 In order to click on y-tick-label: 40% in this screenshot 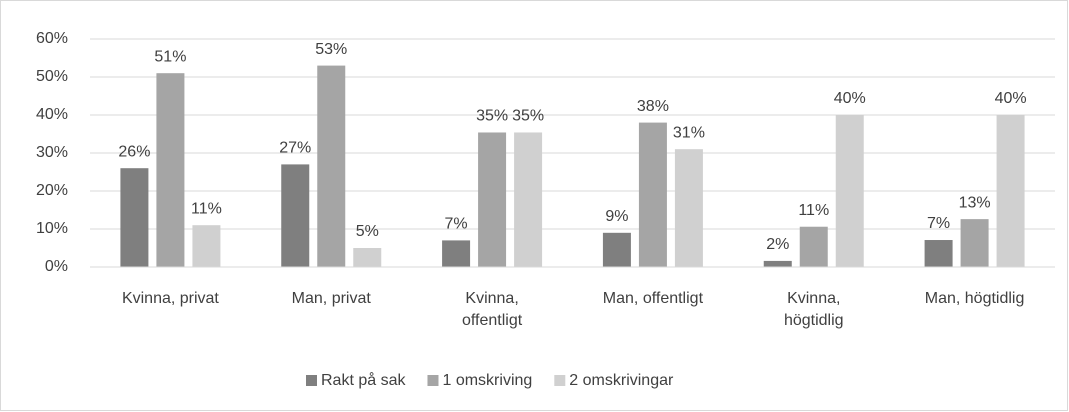, I will do `click(52, 114)`.